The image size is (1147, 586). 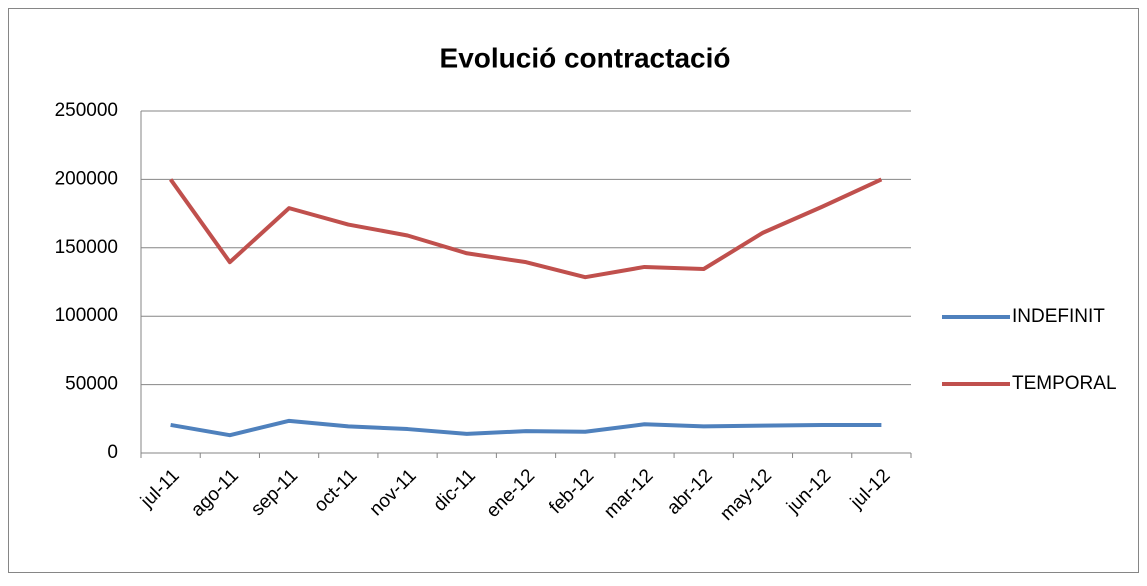 I want to click on legend-label: TEMPORAL, so click(x=1064, y=383).